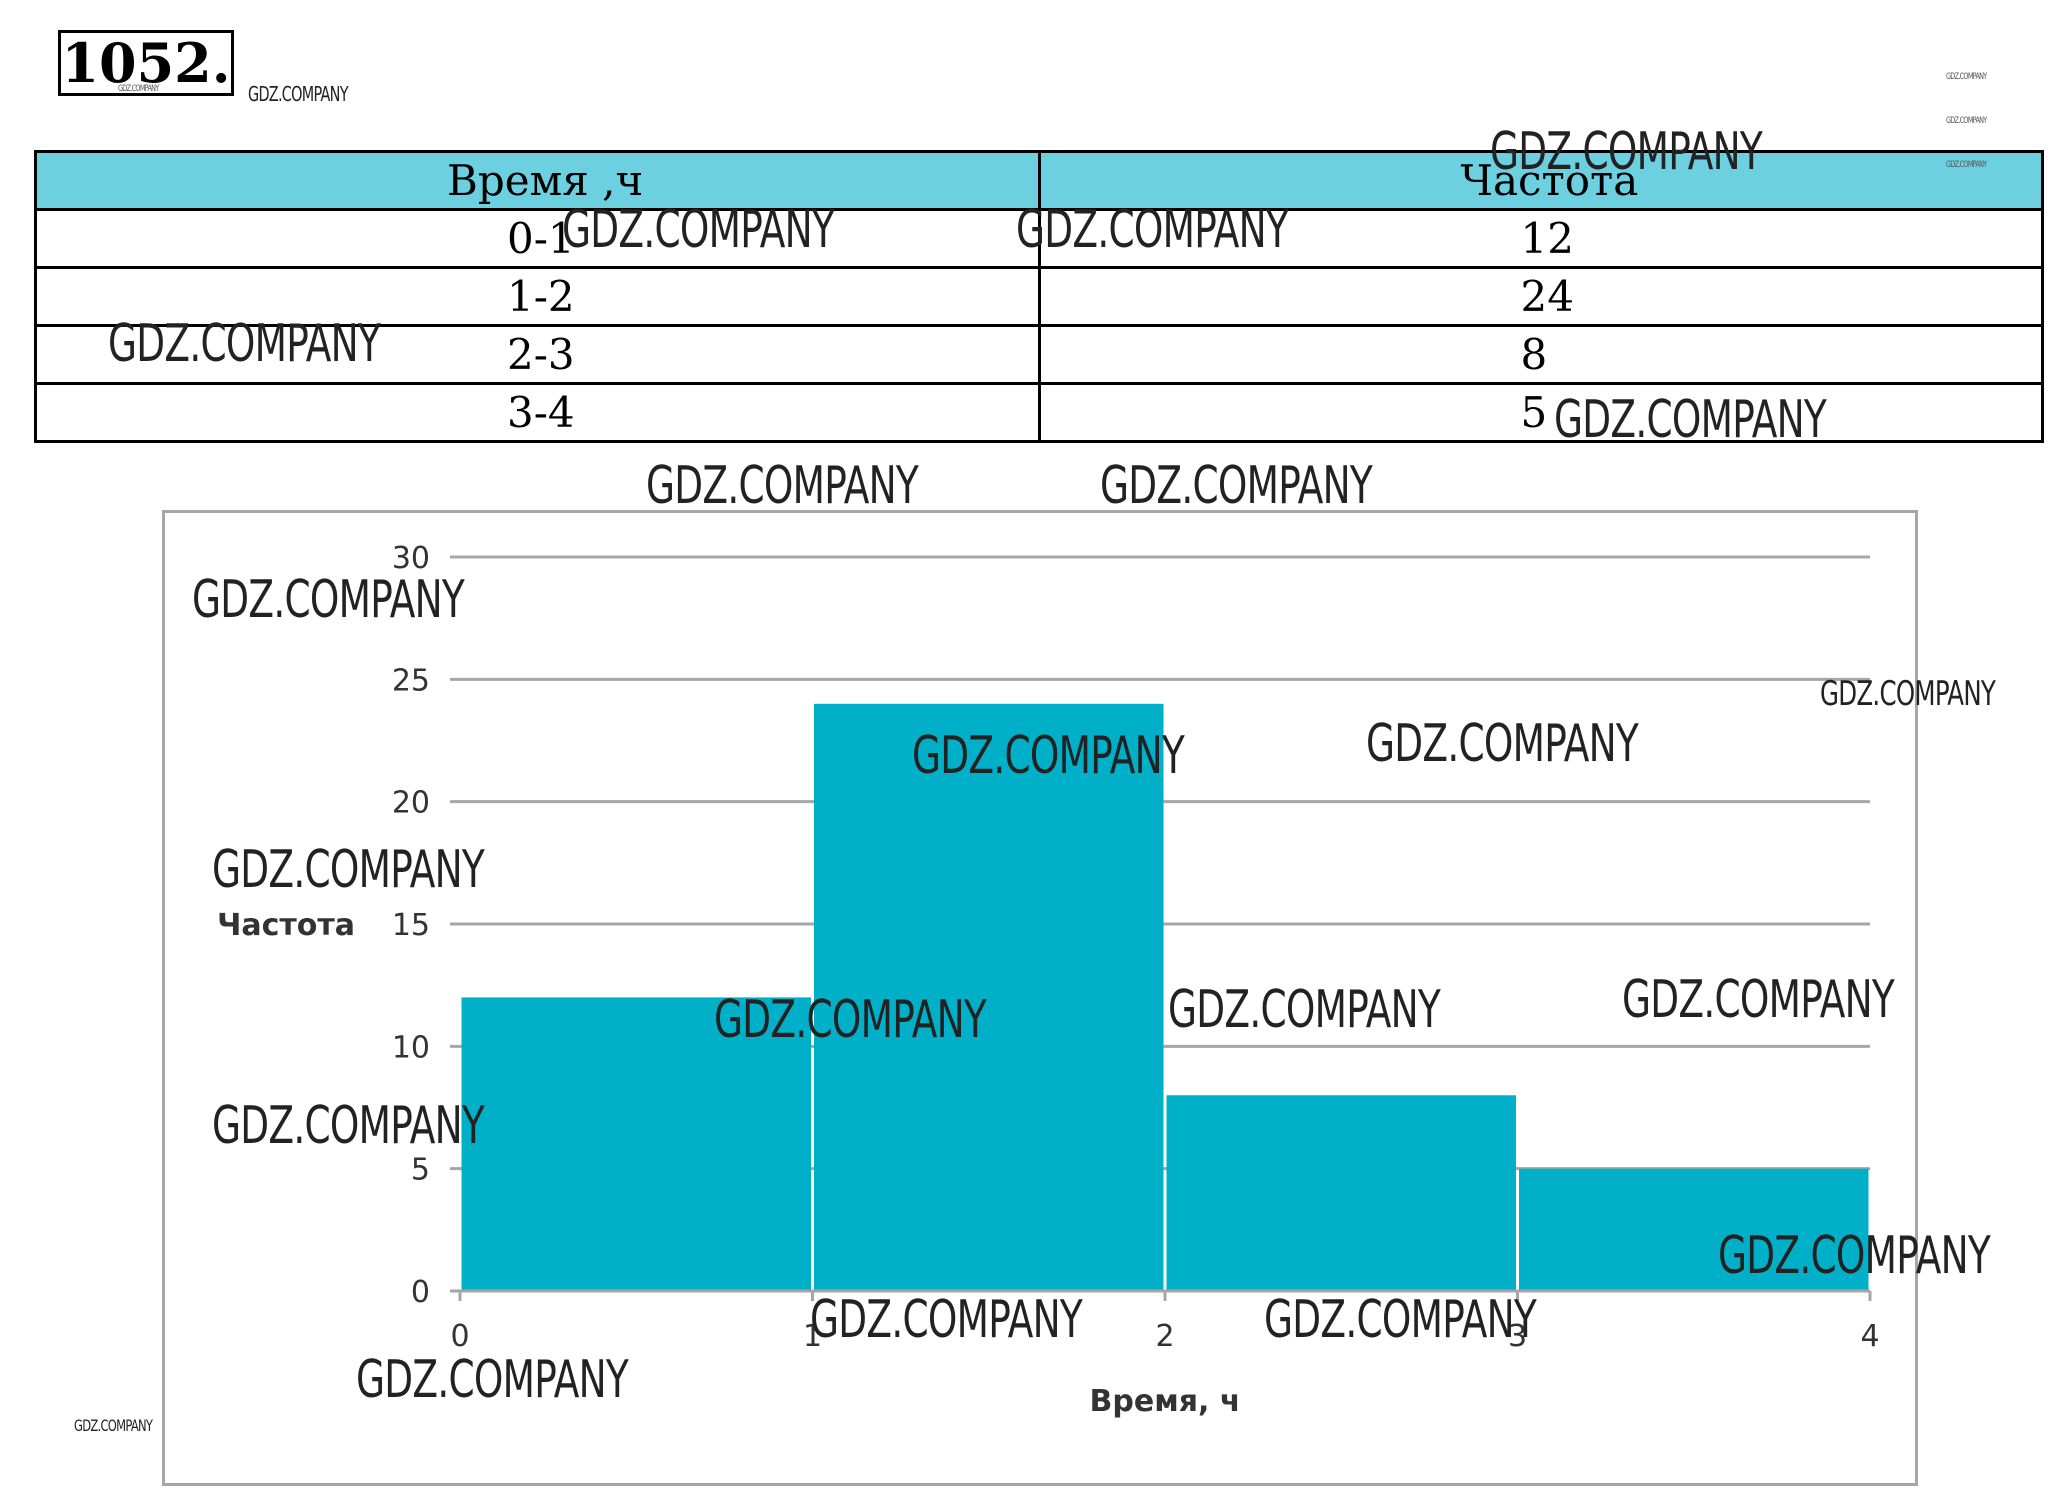 This screenshot has height=1497, width=2063. What do you see at coordinates (411, 558) in the screenshot?
I see `y-tick-label: 30` at bounding box center [411, 558].